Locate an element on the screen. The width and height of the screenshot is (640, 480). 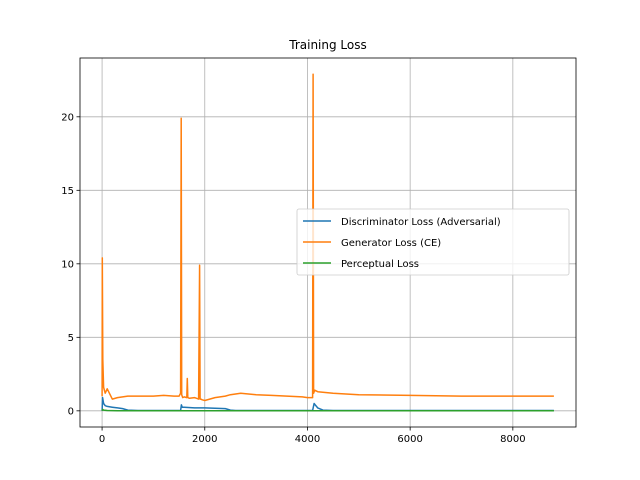
x-tick-label: 2000 is located at coordinates (204, 439).